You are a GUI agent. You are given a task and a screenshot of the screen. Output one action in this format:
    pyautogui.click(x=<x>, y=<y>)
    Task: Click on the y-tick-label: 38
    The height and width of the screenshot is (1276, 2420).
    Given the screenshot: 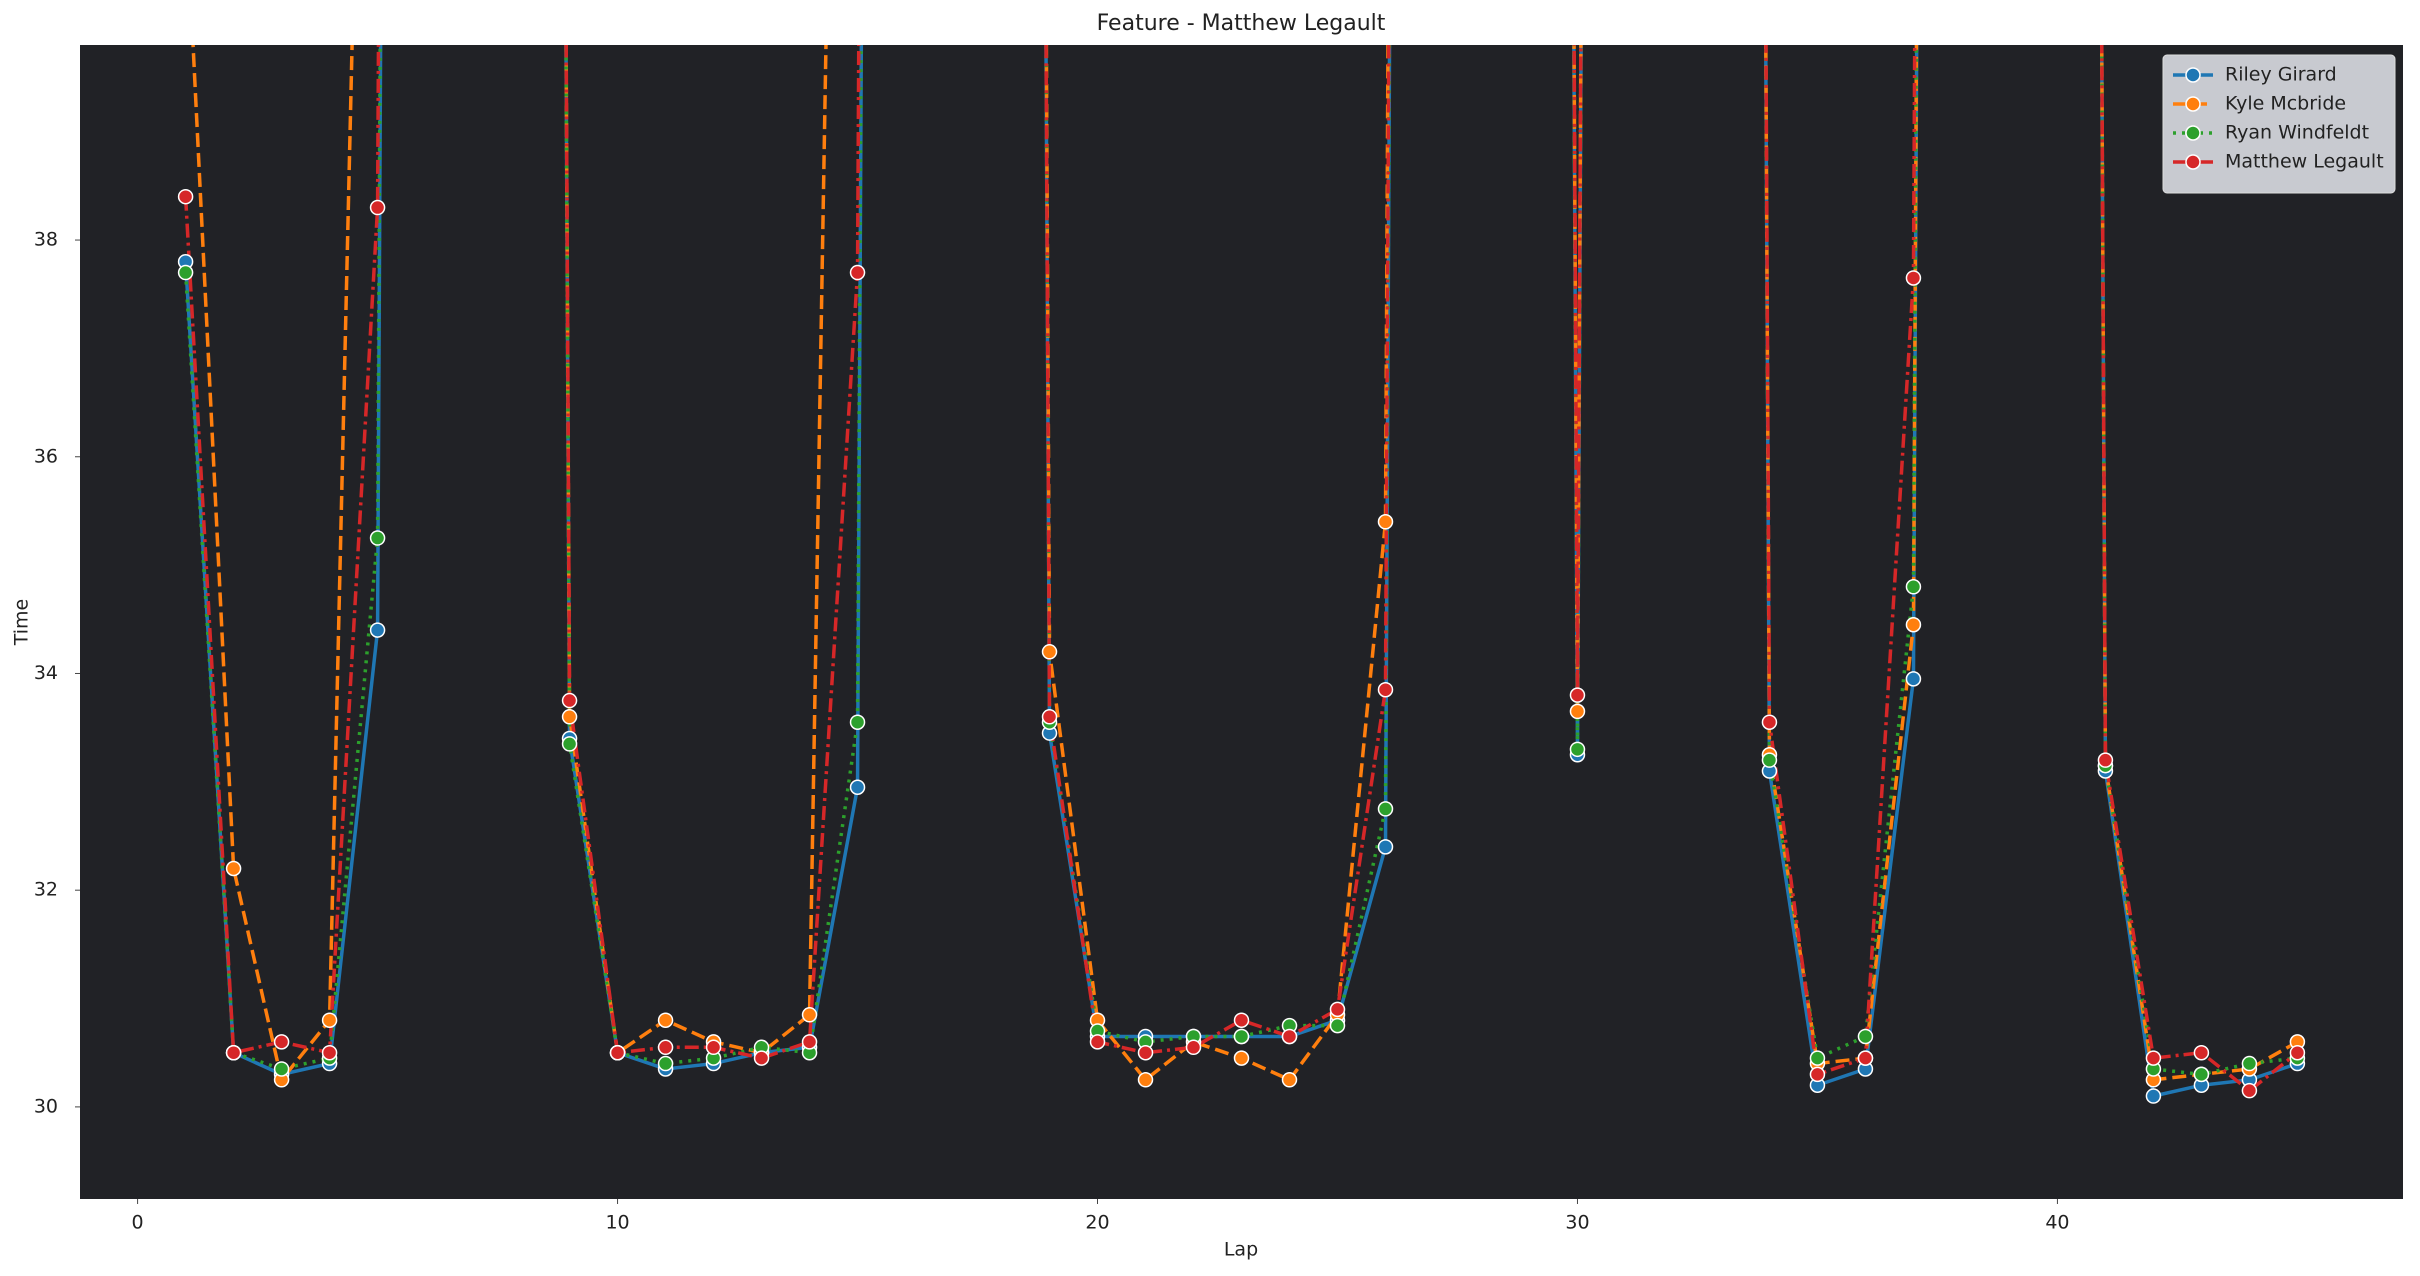 What is the action you would take?
    pyautogui.click(x=46, y=240)
    